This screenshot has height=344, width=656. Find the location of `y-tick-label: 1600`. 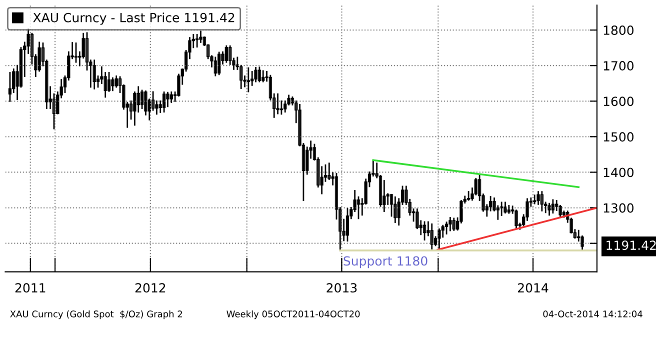

y-tick-label: 1600 is located at coordinates (619, 101).